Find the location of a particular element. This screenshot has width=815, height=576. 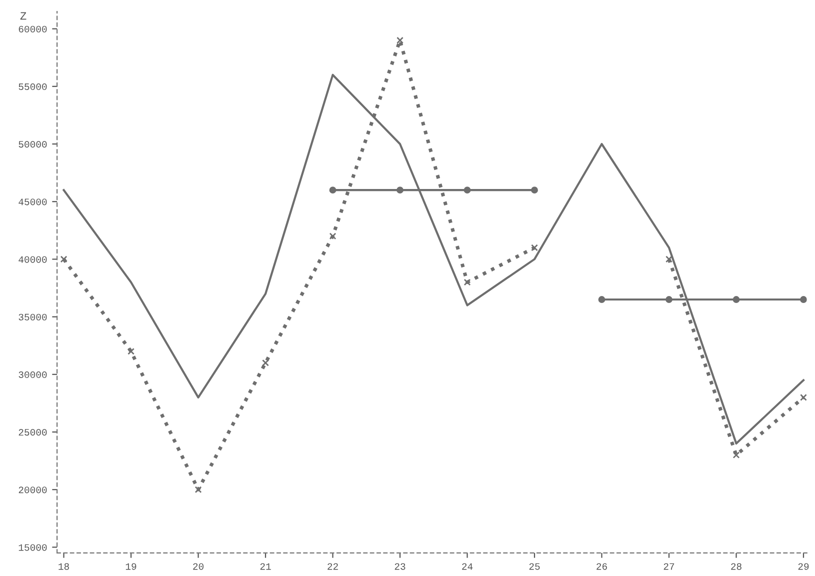

x-tick-label: 19 is located at coordinates (131, 566).